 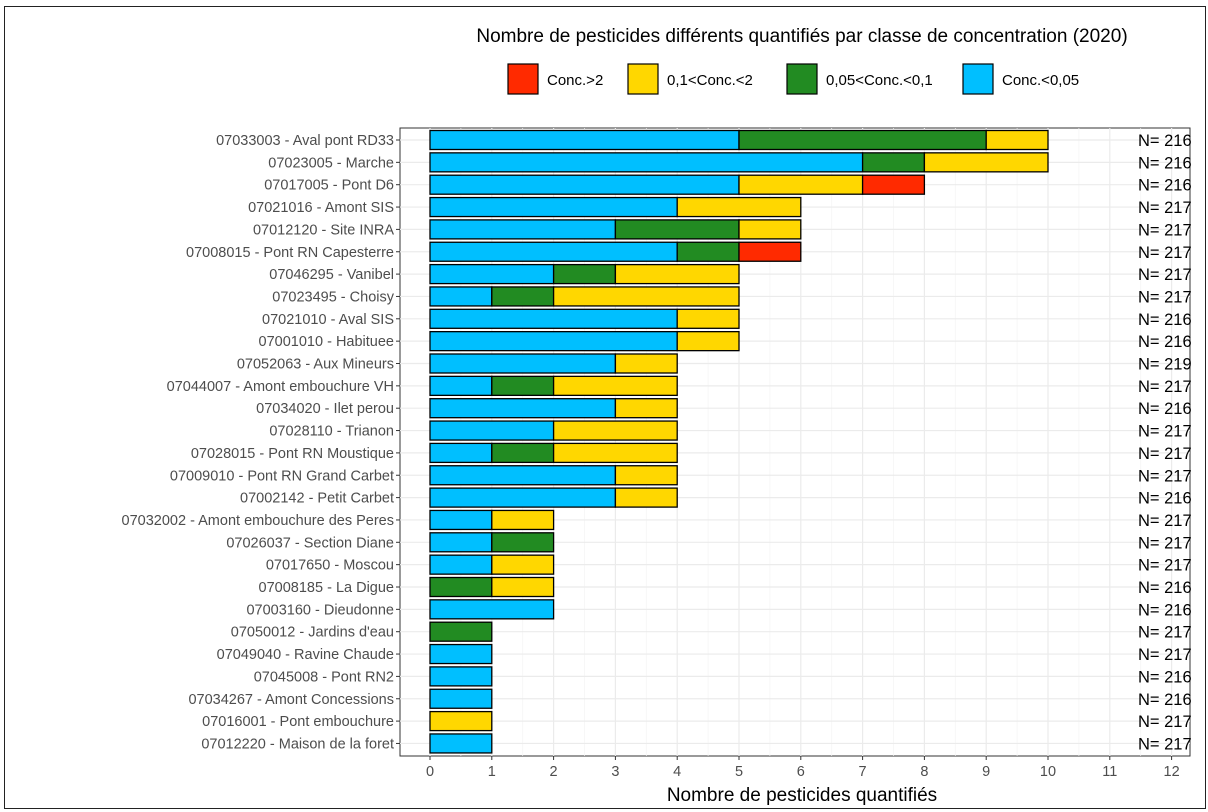 I want to click on legend-label-0-05-conc-0-1: 0,05<Conc.<0,1, so click(x=879, y=80).